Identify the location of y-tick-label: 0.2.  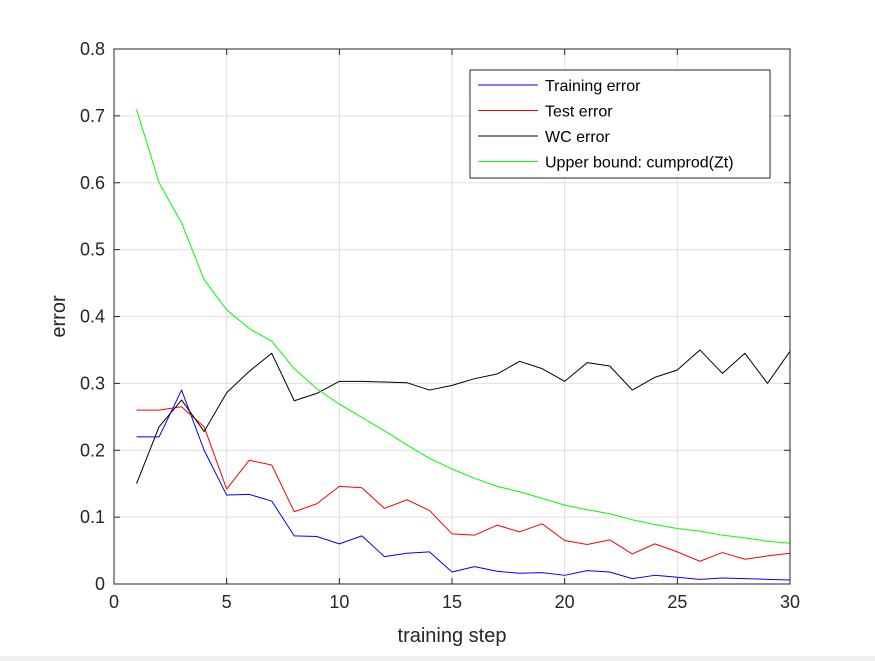
(92, 450).